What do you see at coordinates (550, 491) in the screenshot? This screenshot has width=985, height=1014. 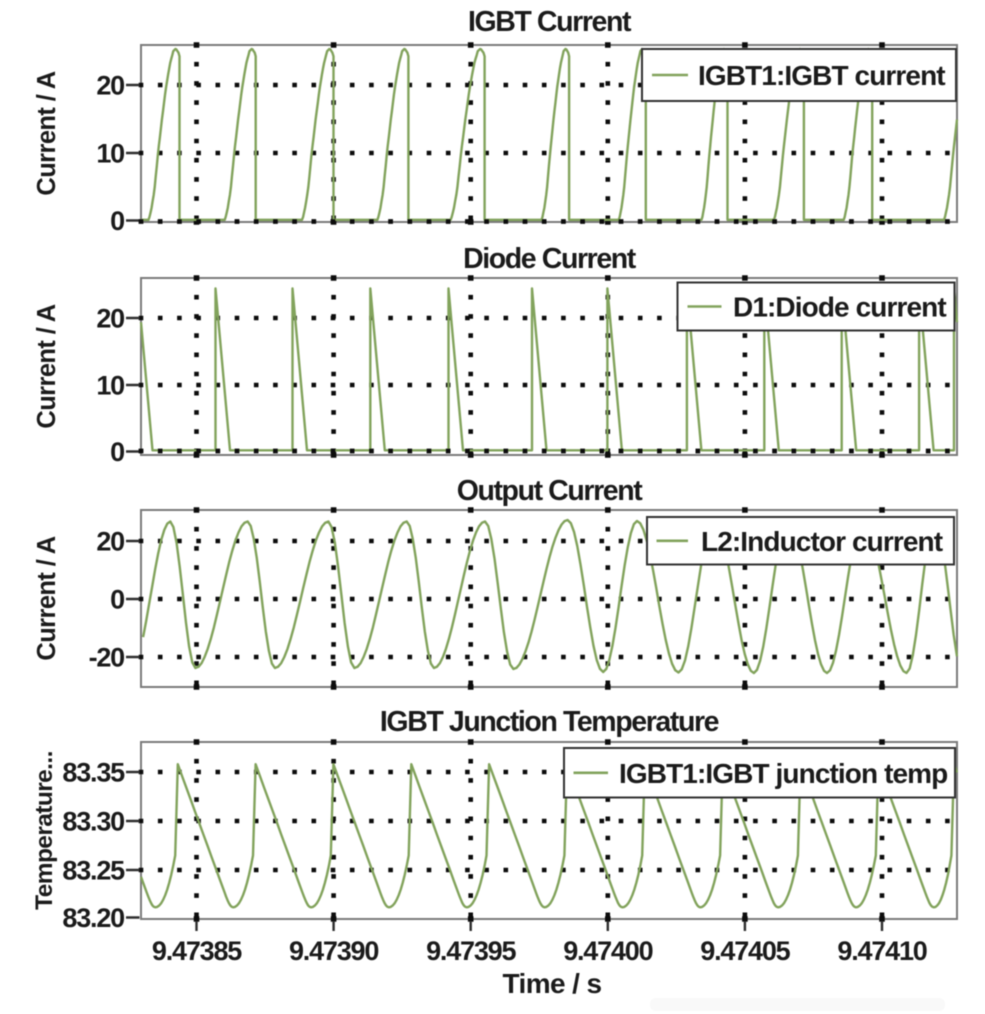 I see `svg-text: Output Current` at bounding box center [550, 491].